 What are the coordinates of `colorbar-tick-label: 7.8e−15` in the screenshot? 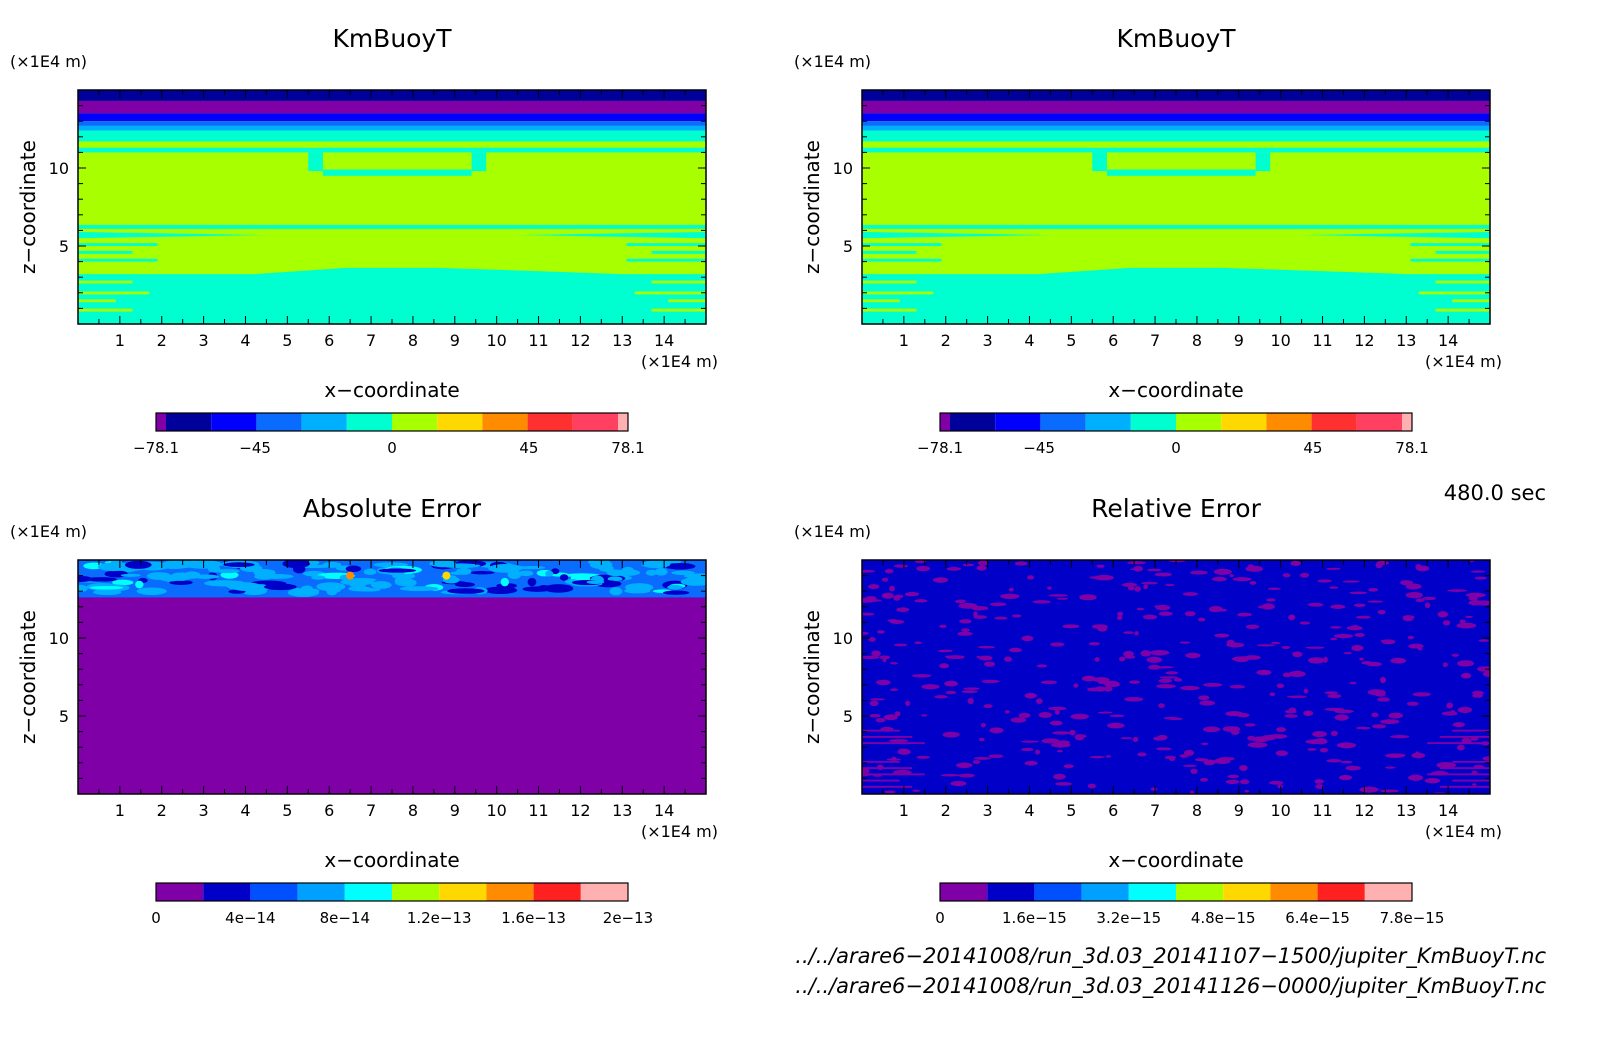 It's located at (1412, 918).